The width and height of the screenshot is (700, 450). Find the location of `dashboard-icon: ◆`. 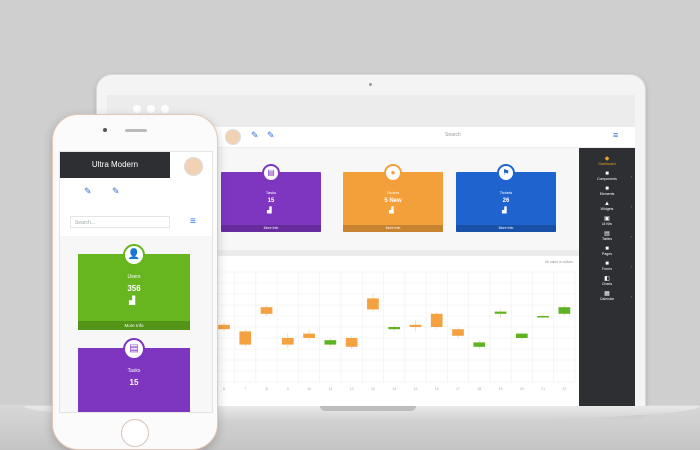

dashboard-icon: ◆ is located at coordinates (607, 159).